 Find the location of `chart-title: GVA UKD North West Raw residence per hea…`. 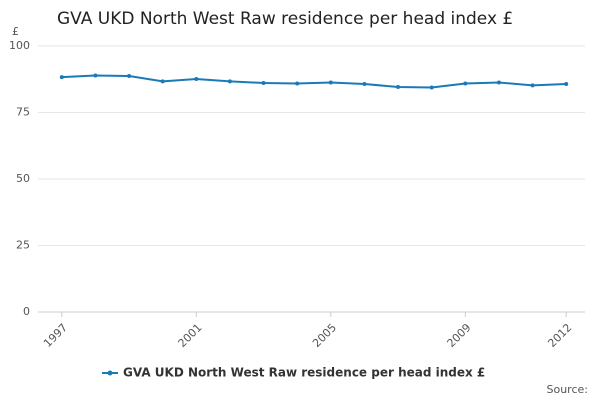

chart-title: GVA UKD North West Raw residence per hea… is located at coordinates (285, 19).